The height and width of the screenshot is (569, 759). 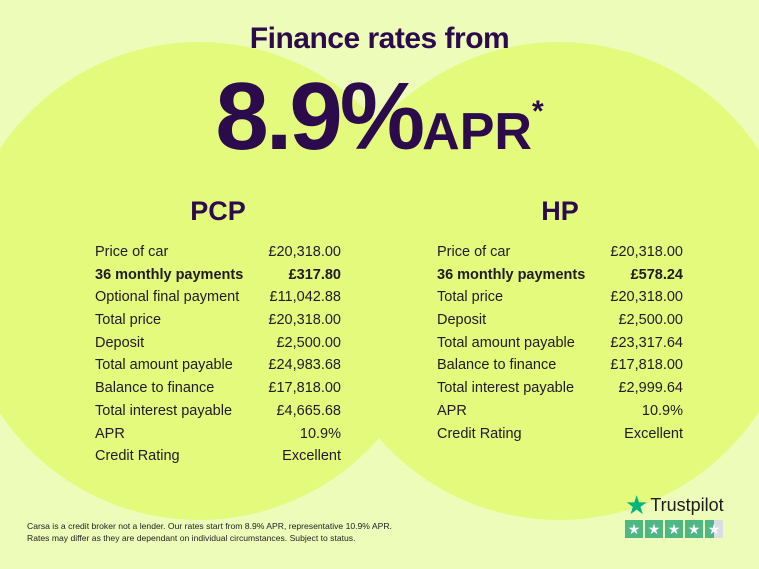 I want to click on row-value: £11,042.88, so click(x=305, y=297).